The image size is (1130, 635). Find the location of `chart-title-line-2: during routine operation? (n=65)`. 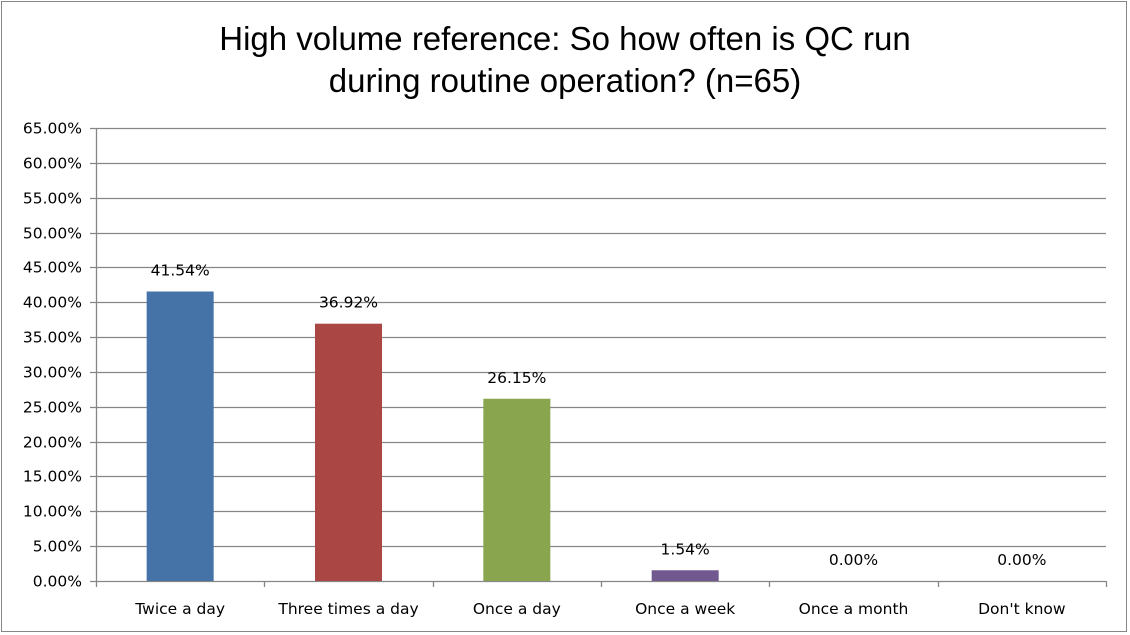

chart-title-line-2: during routine operation? (n=65) is located at coordinates (565, 80).